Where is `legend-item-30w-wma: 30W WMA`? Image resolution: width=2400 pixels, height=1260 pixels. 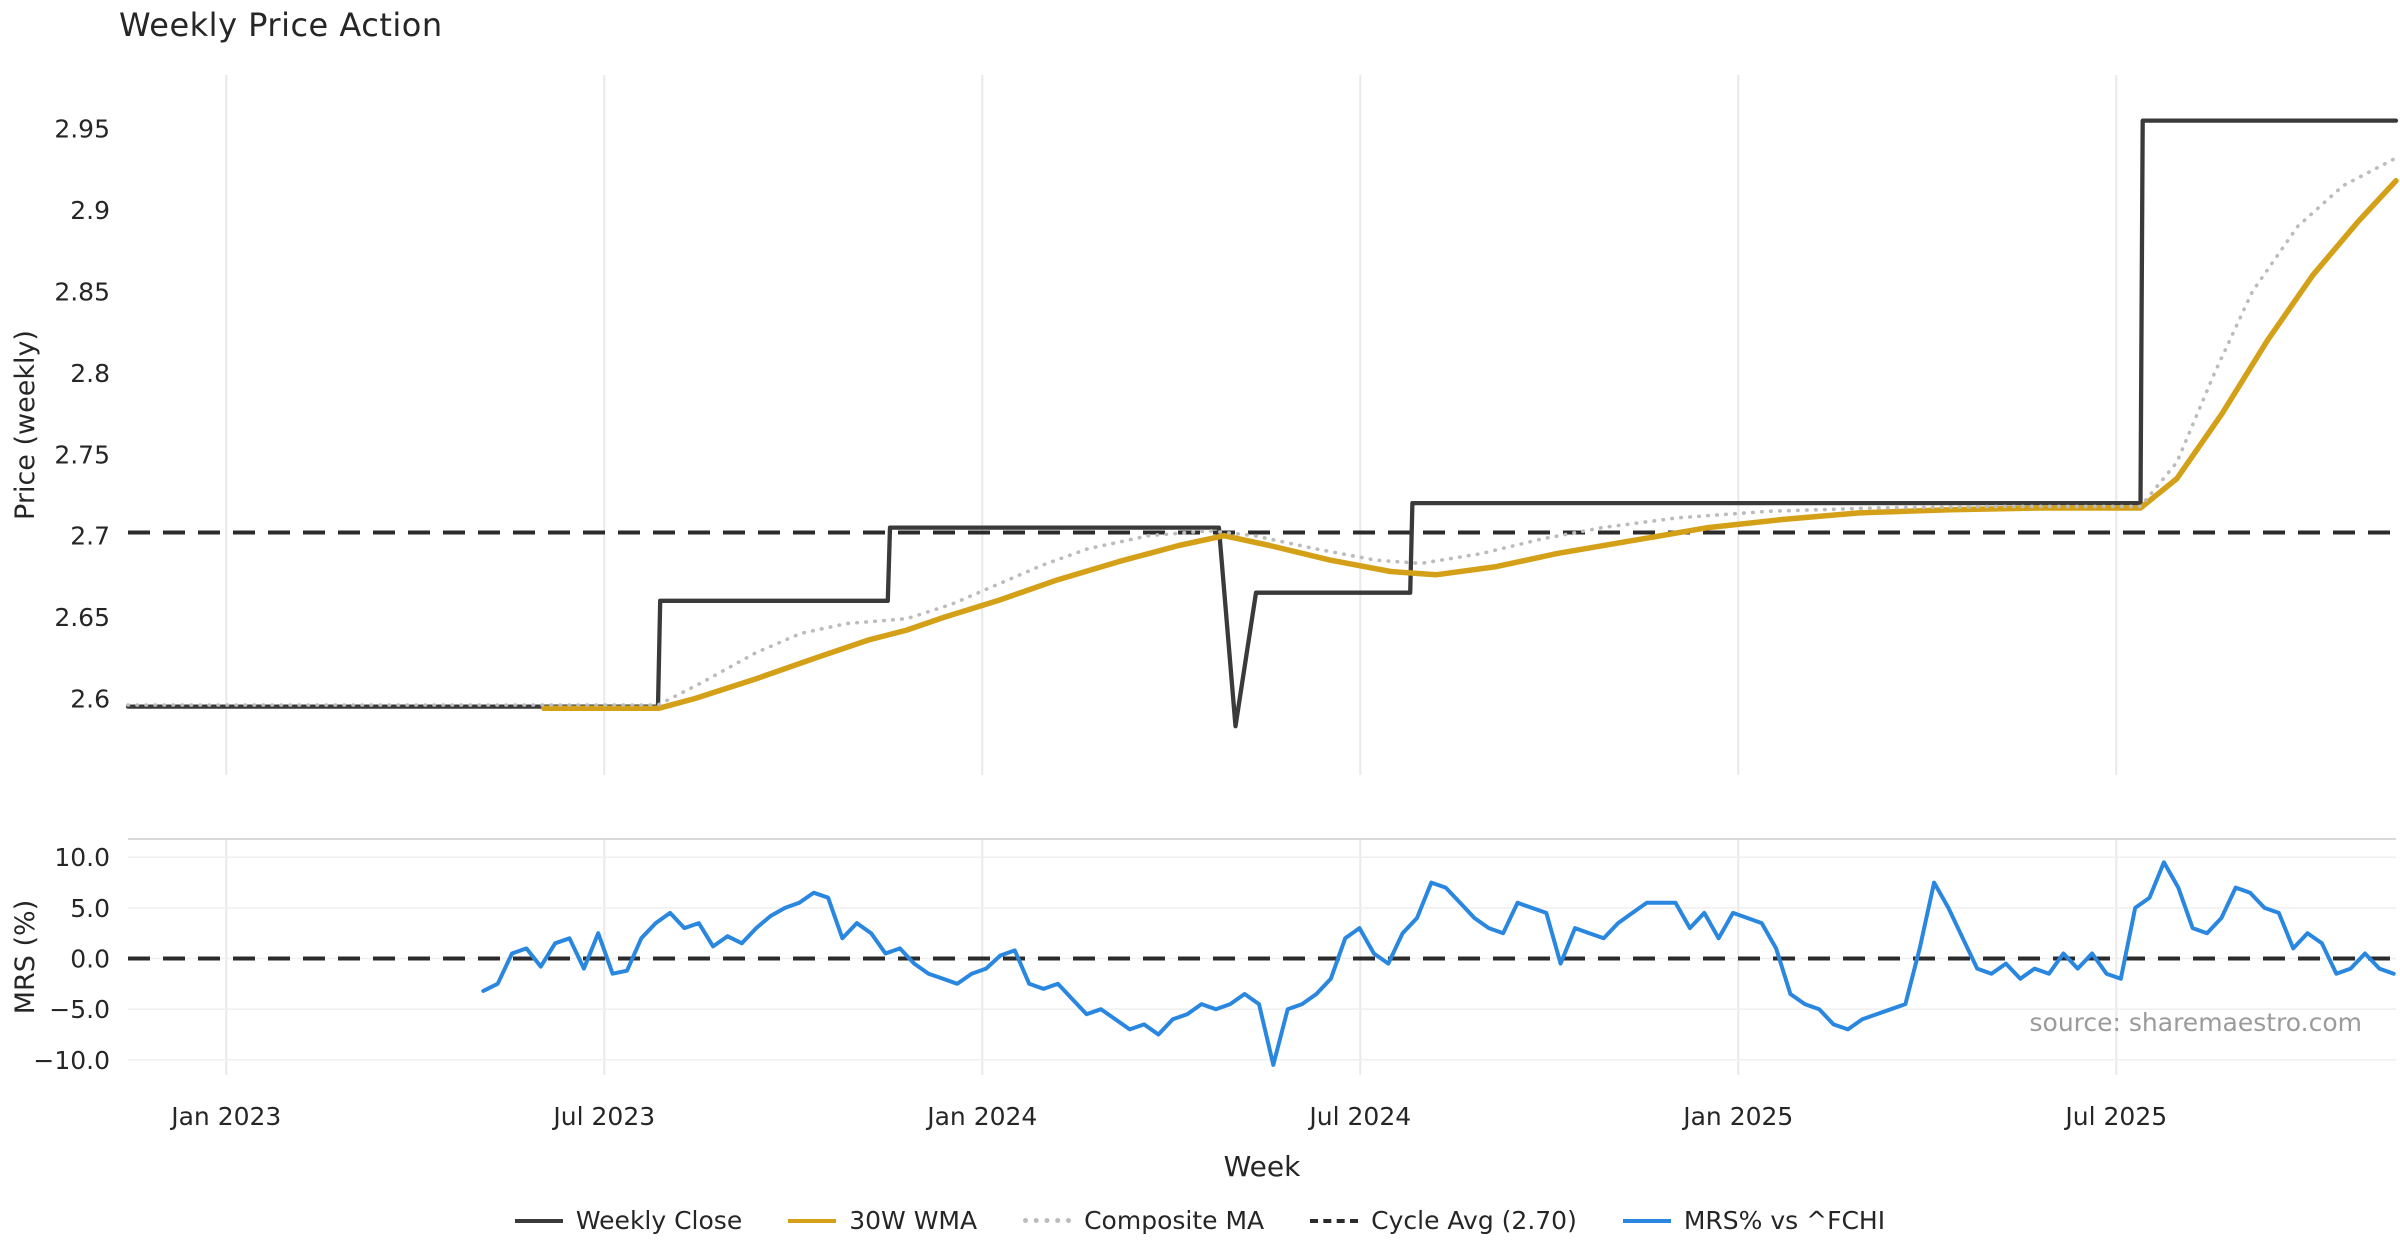
legend-item-30w-wma: 30W WMA is located at coordinates (882, 1220).